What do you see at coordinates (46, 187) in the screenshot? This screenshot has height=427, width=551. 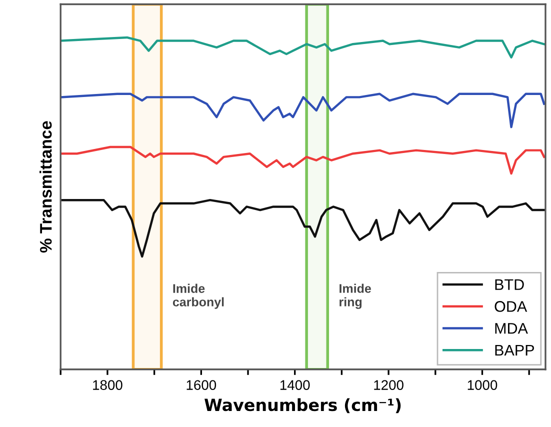 I see `y-axis-title: % Transmittance` at bounding box center [46, 187].